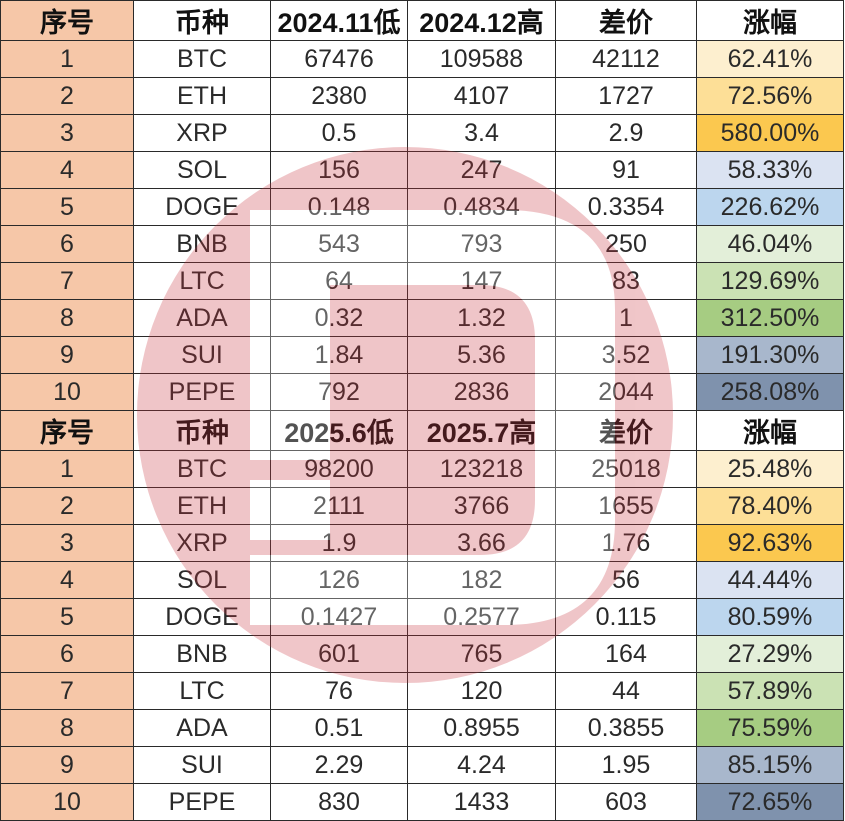  Describe the element at coordinates (770, 59) in the screenshot. I see `change-cell: 62.41%` at that location.